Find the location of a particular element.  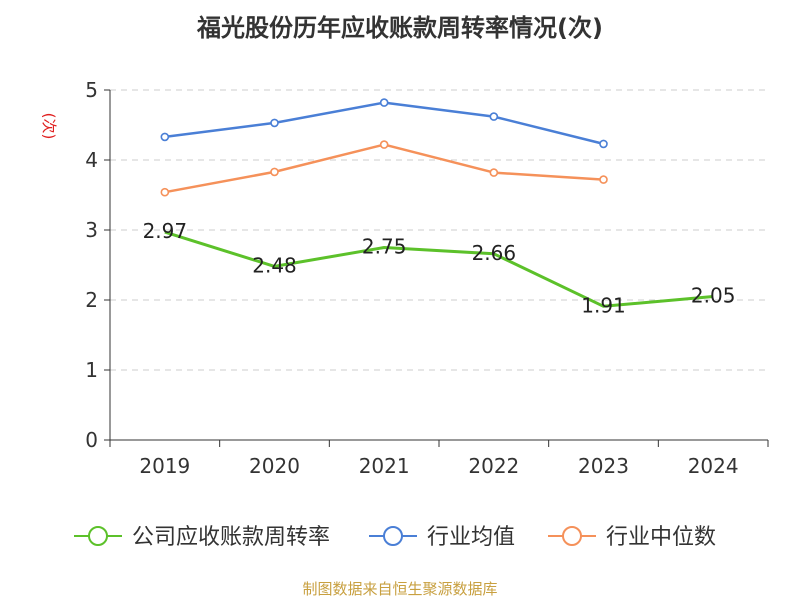

x-tick-label: 2019 is located at coordinates (164, 466).